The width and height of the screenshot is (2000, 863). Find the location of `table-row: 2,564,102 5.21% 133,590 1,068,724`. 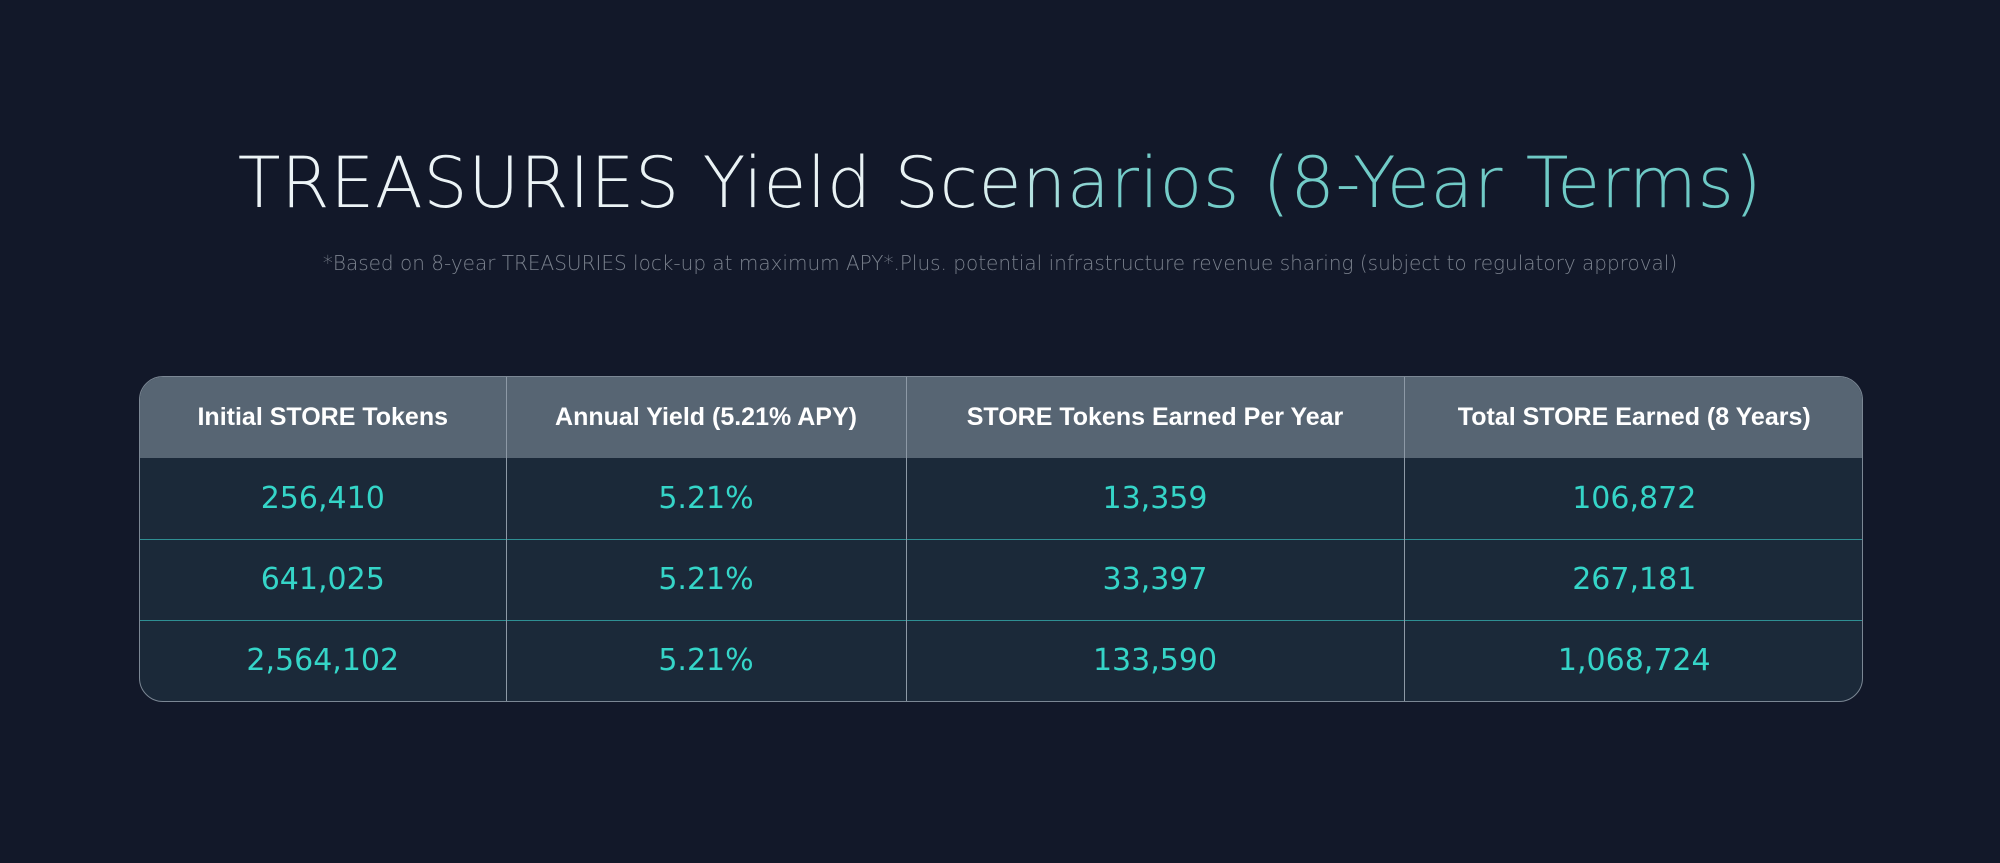

table-row: 2,564,102 5.21% 133,590 1,068,724 is located at coordinates (1001, 660).